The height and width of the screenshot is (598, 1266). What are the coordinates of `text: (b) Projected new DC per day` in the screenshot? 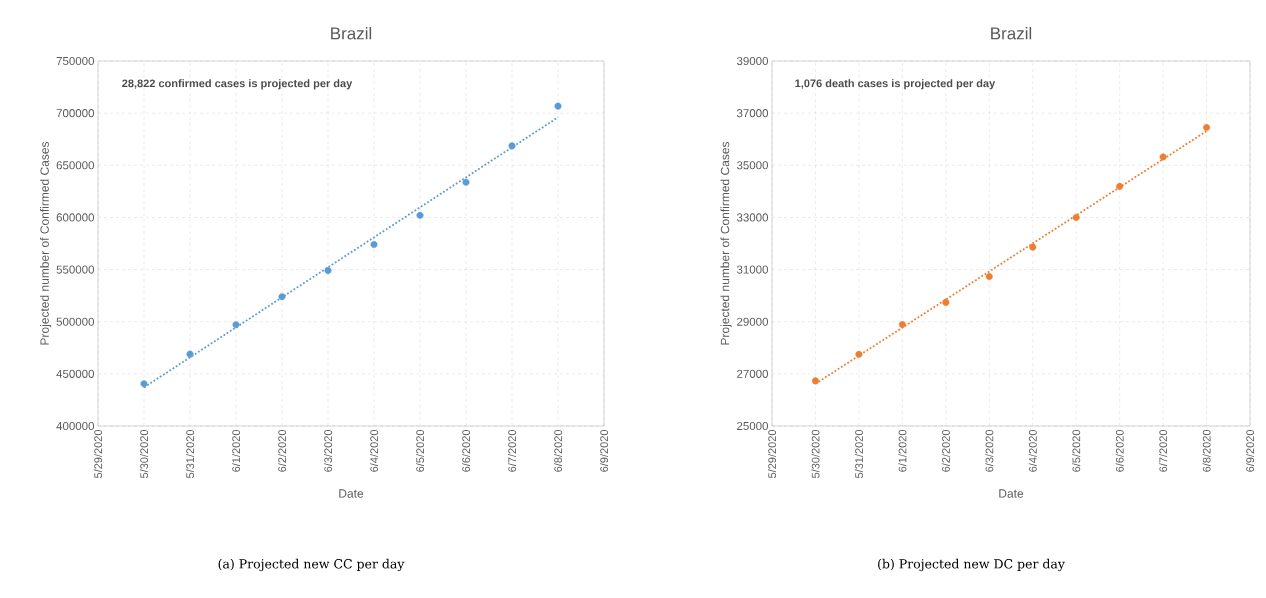 It's located at (971, 565).